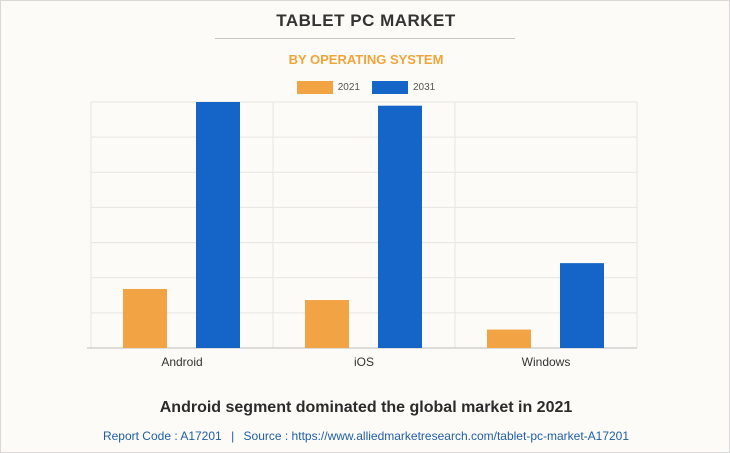 This screenshot has height=453, width=730. Describe the element at coordinates (366, 59) in the screenshot. I see `chart-subtitle: BY OPERATING SYSTEM` at that location.